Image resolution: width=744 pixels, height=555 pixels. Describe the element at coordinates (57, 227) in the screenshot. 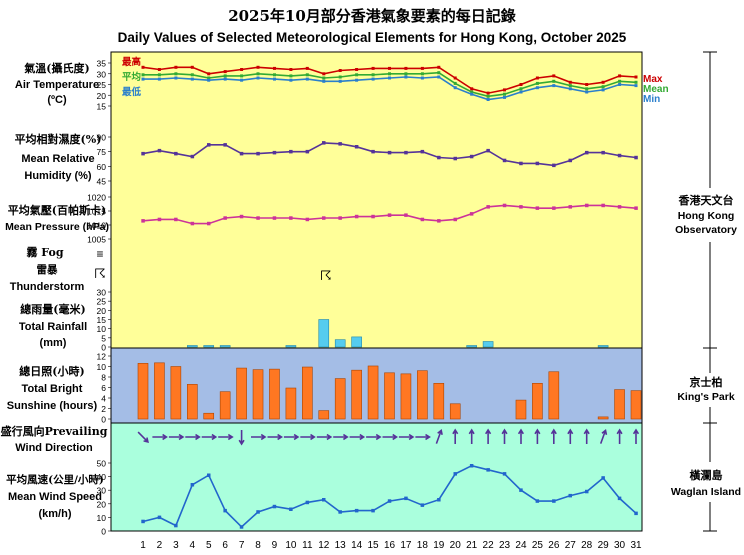

I see `pres-label-en: Mean Pressure (hPa)` at that location.